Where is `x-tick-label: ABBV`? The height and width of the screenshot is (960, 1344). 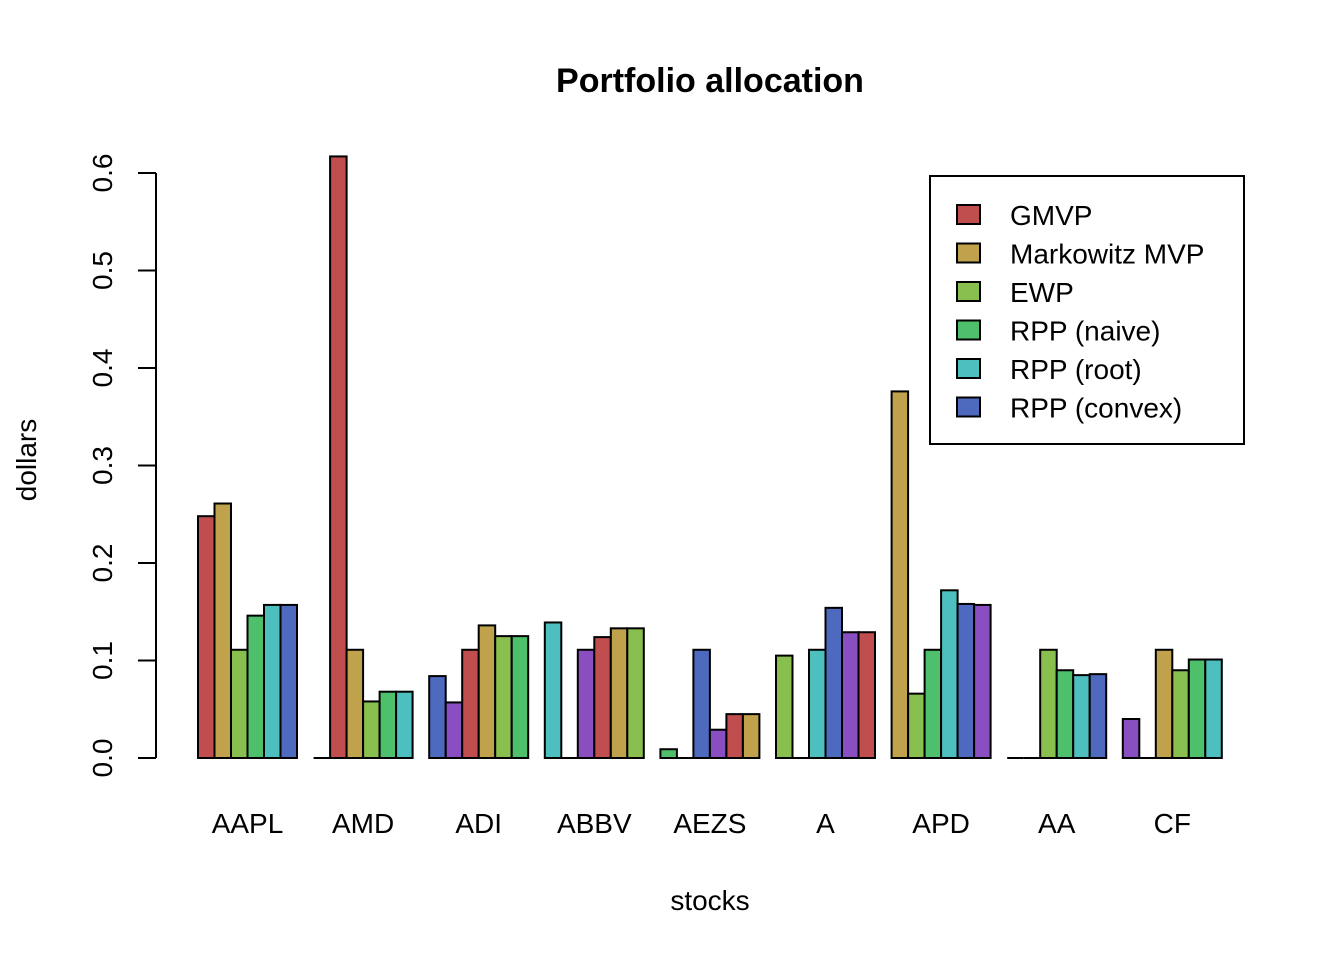 x-tick-label: ABBV is located at coordinates (594, 823).